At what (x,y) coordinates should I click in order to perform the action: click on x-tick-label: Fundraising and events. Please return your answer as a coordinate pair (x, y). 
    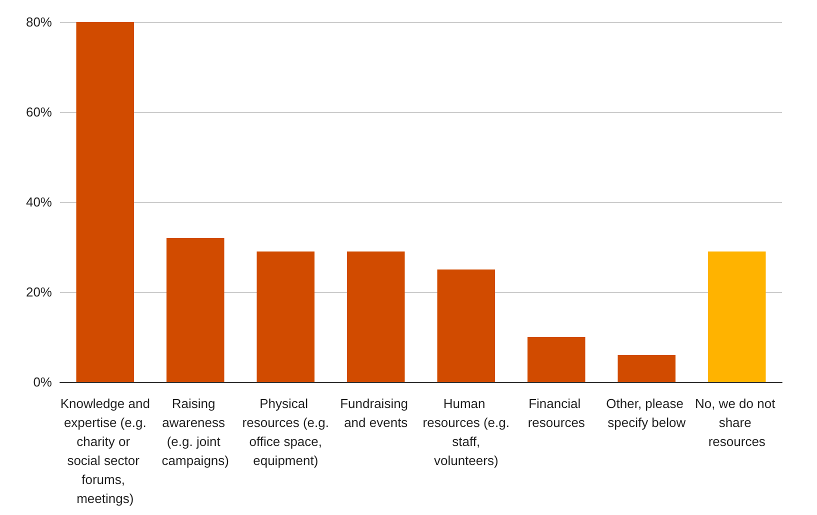
    Looking at the image, I should click on (376, 413).